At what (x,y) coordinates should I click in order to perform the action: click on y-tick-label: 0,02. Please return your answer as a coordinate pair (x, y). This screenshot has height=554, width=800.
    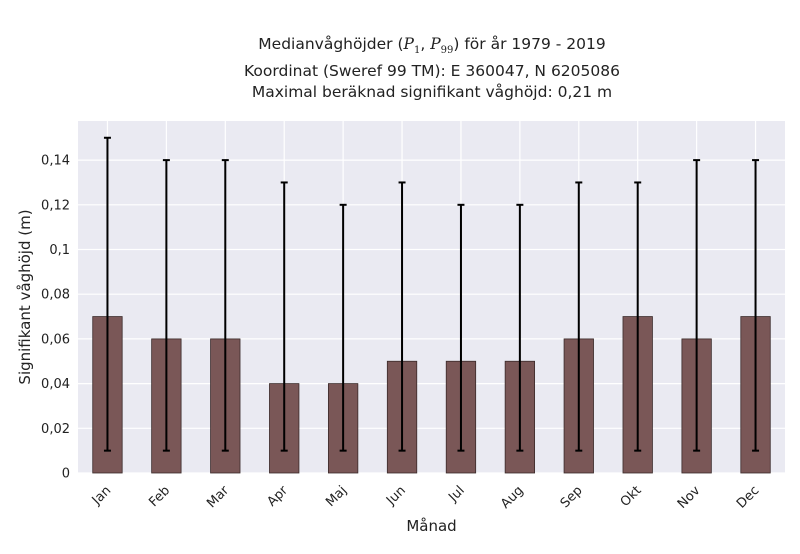
    Looking at the image, I should click on (55, 429).